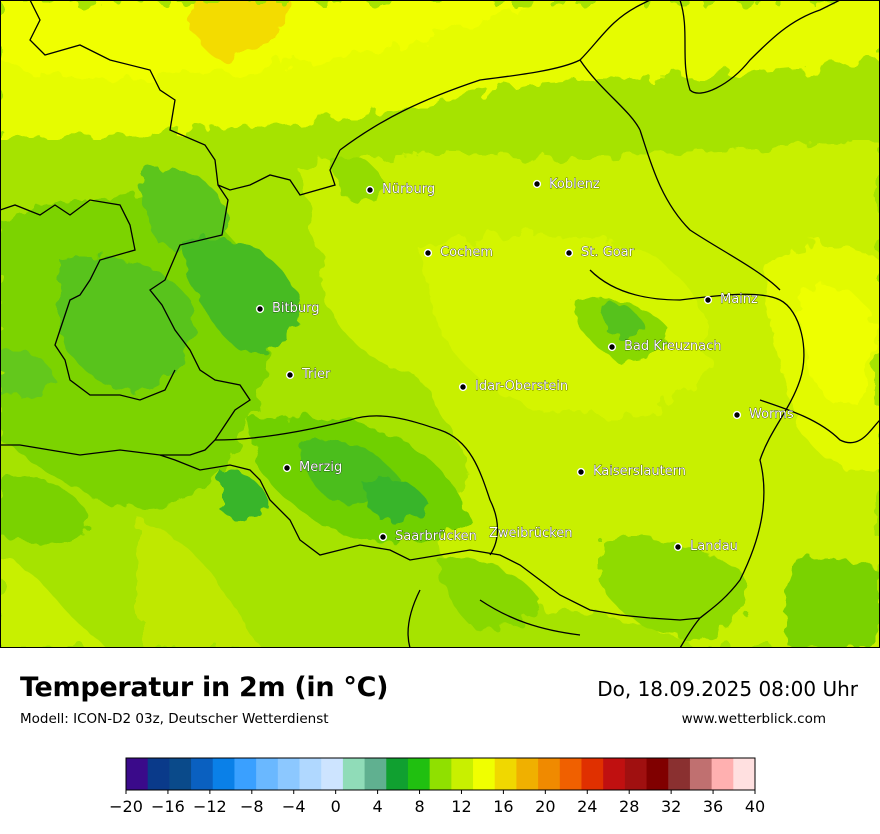 The height and width of the screenshot is (834, 880). What do you see at coordinates (714, 546) in the screenshot?
I see `city-label: Landau` at bounding box center [714, 546].